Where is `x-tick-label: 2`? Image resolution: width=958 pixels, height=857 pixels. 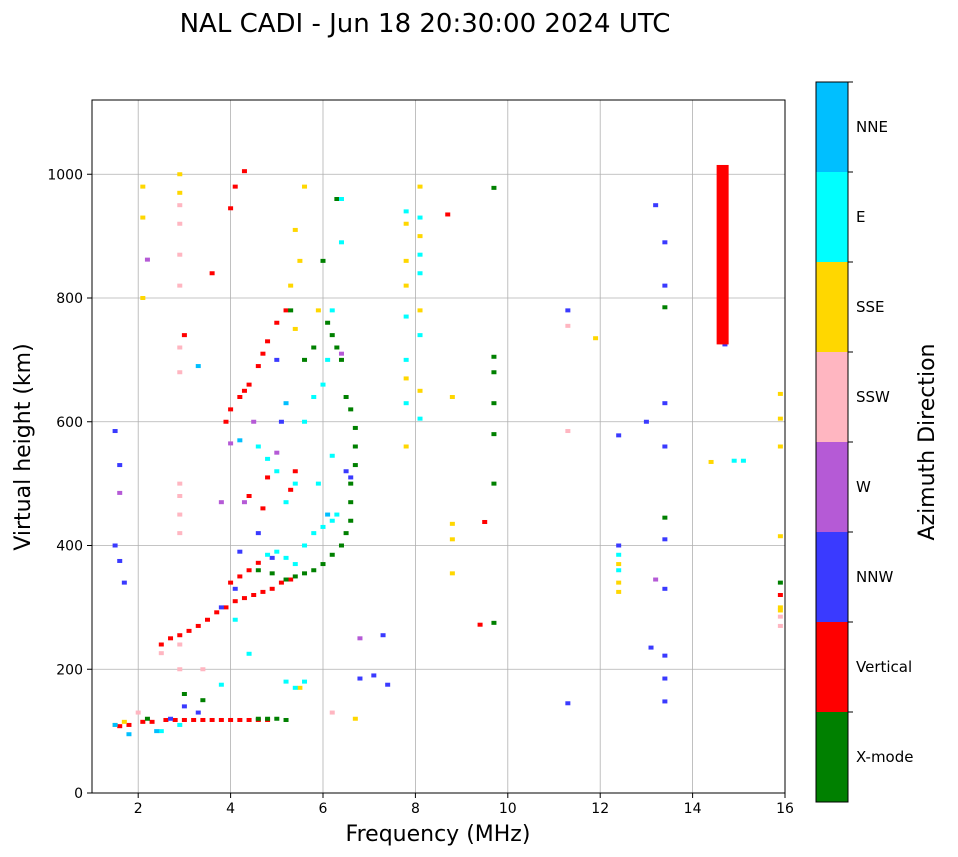
x-tick-label: 2 is located at coordinates (138, 809).